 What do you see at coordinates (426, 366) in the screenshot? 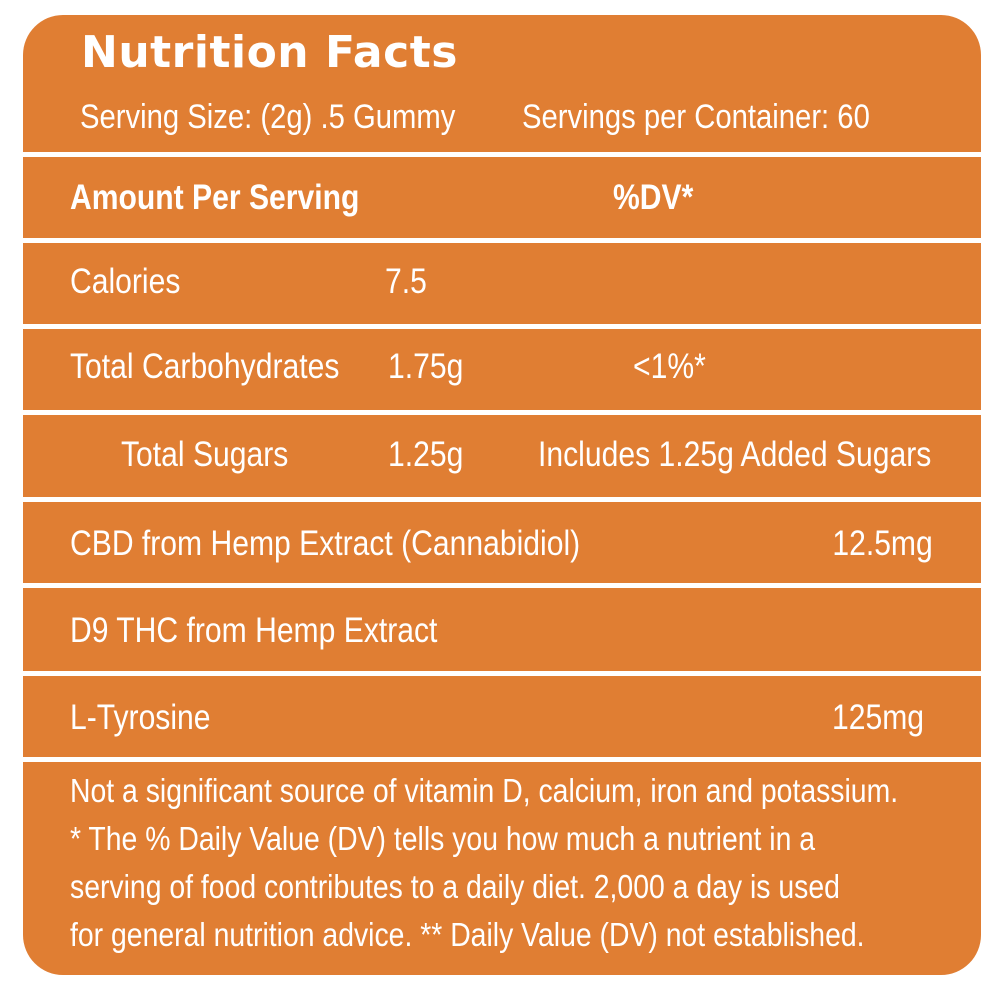
I see `row-carbohydrates-amount: 1.75g` at bounding box center [426, 366].